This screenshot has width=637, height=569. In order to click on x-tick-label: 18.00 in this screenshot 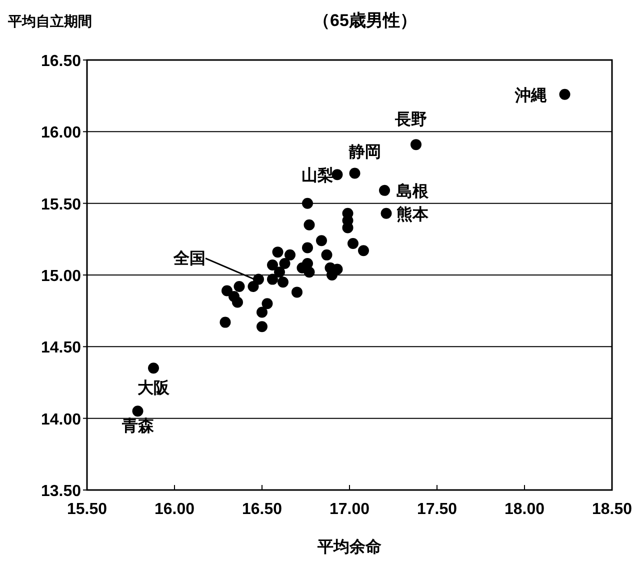, I will do `click(524, 509)`.